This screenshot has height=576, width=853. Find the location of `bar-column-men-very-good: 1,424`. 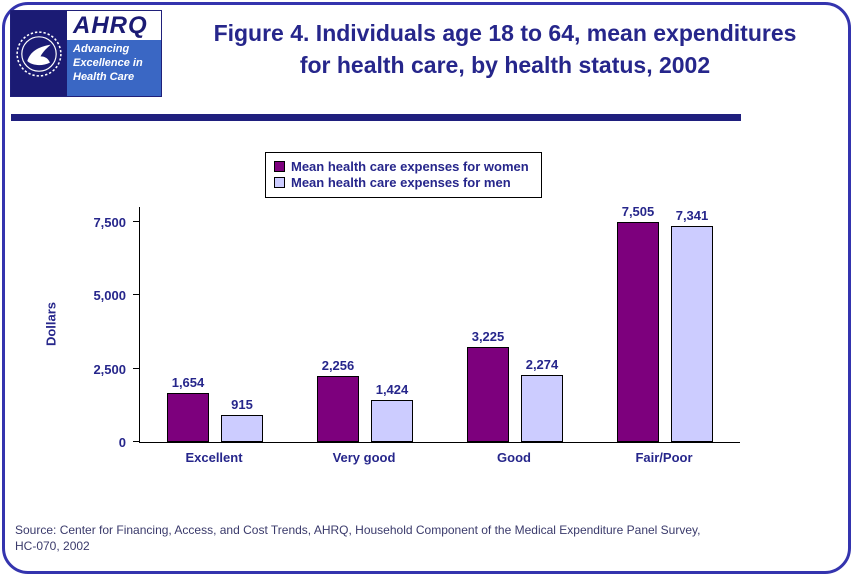

bar-column-men-very-good: 1,424 is located at coordinates (392, 412).